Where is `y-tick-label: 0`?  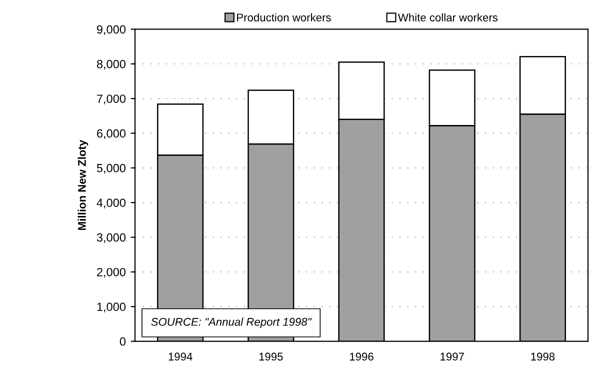 y-tick-label: 0 is located at coordinates (123, 341).